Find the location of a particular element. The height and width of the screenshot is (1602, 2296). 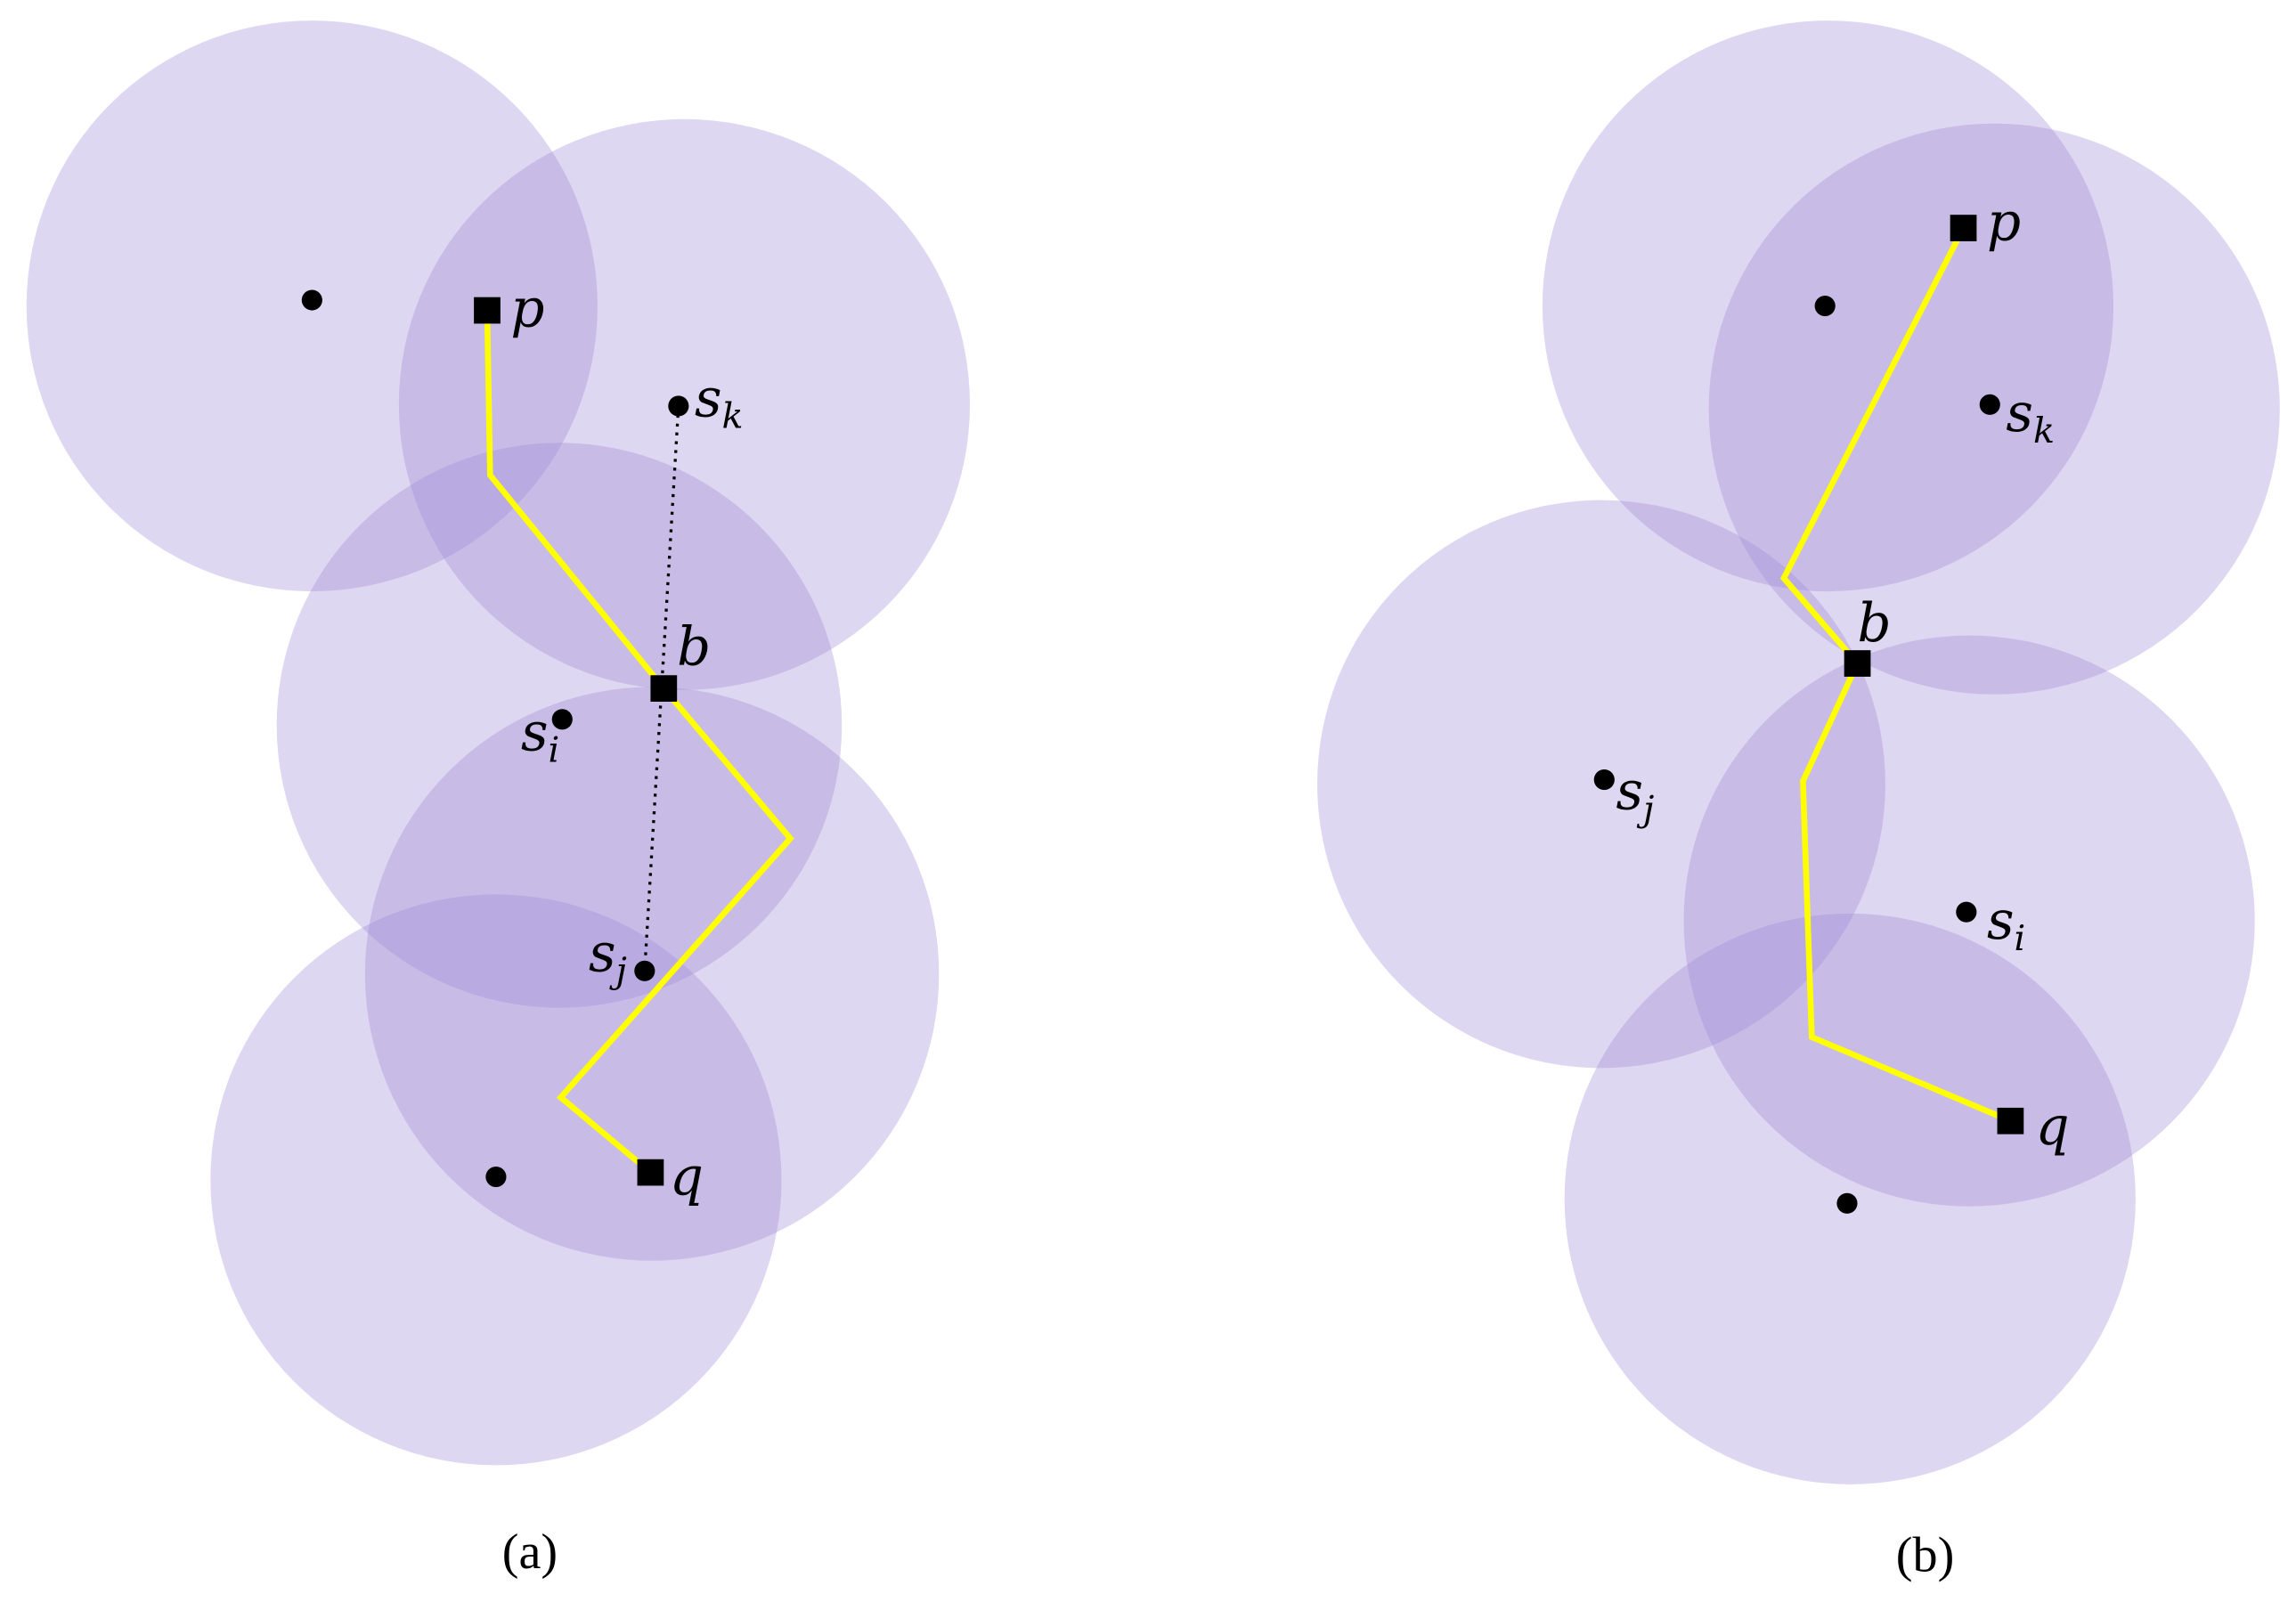

caption: (b) is located at coordinates (1925, 1554).